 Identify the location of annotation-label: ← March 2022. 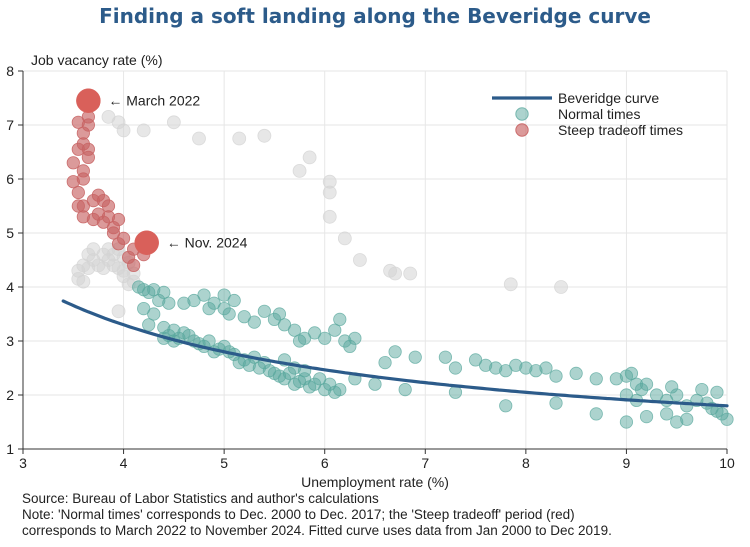
(154, 101).